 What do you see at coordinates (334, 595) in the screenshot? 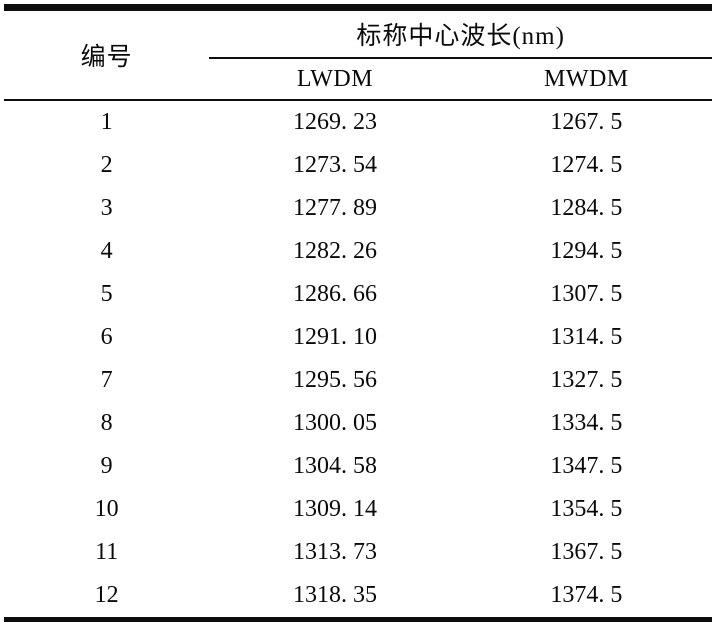
I see `cell-lwdm: 1318. 35` at bounding box center [334, 595].